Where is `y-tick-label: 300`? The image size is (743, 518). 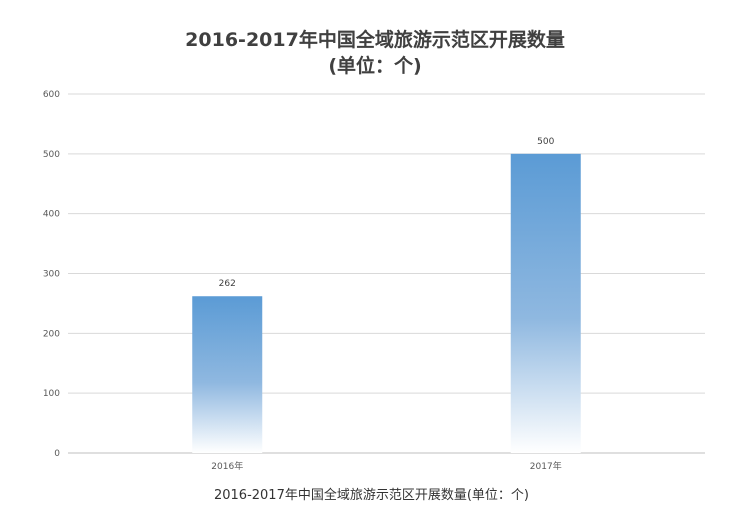
y-tick-label: 300 is located at coordinates (51, 275).